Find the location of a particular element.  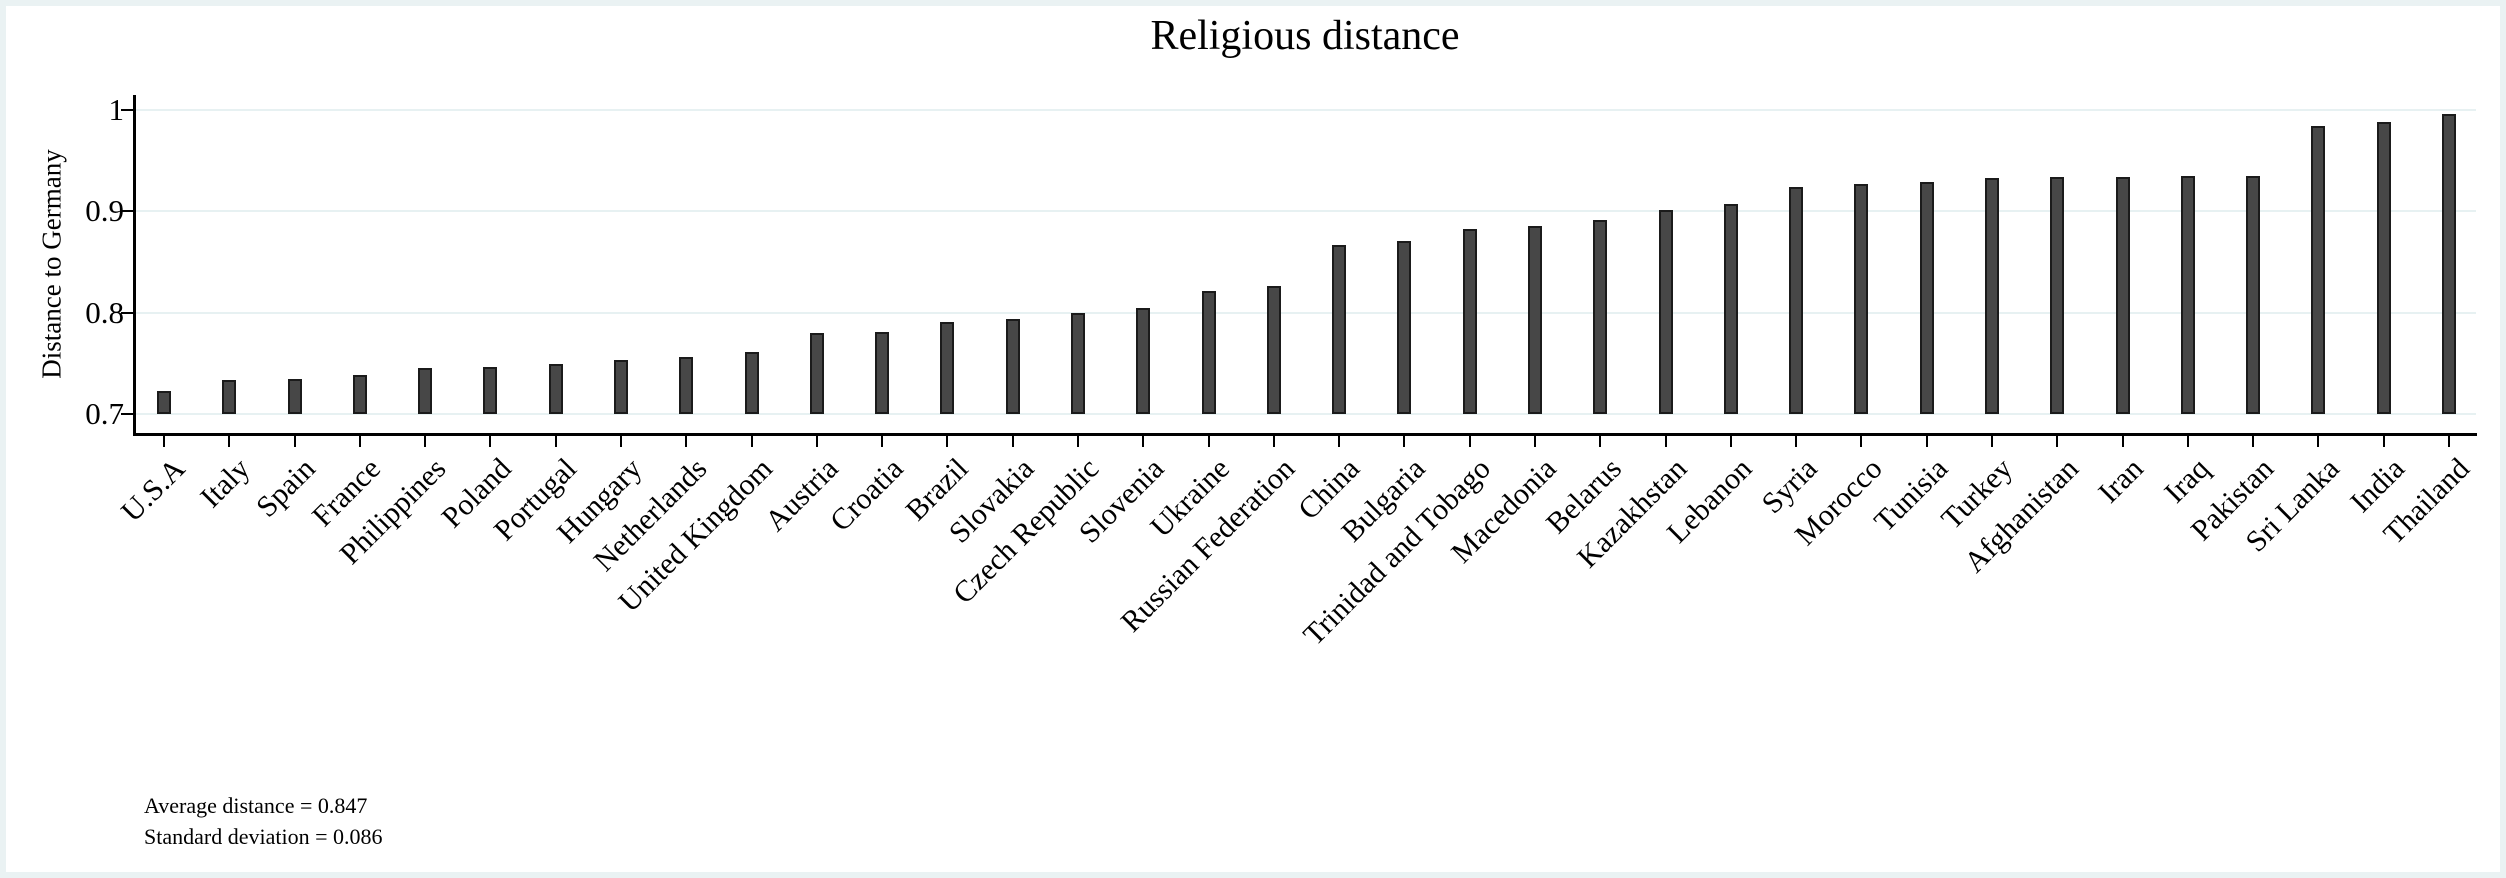

y-axis-title: Distance to Germany is located at coordinates (51, 264).